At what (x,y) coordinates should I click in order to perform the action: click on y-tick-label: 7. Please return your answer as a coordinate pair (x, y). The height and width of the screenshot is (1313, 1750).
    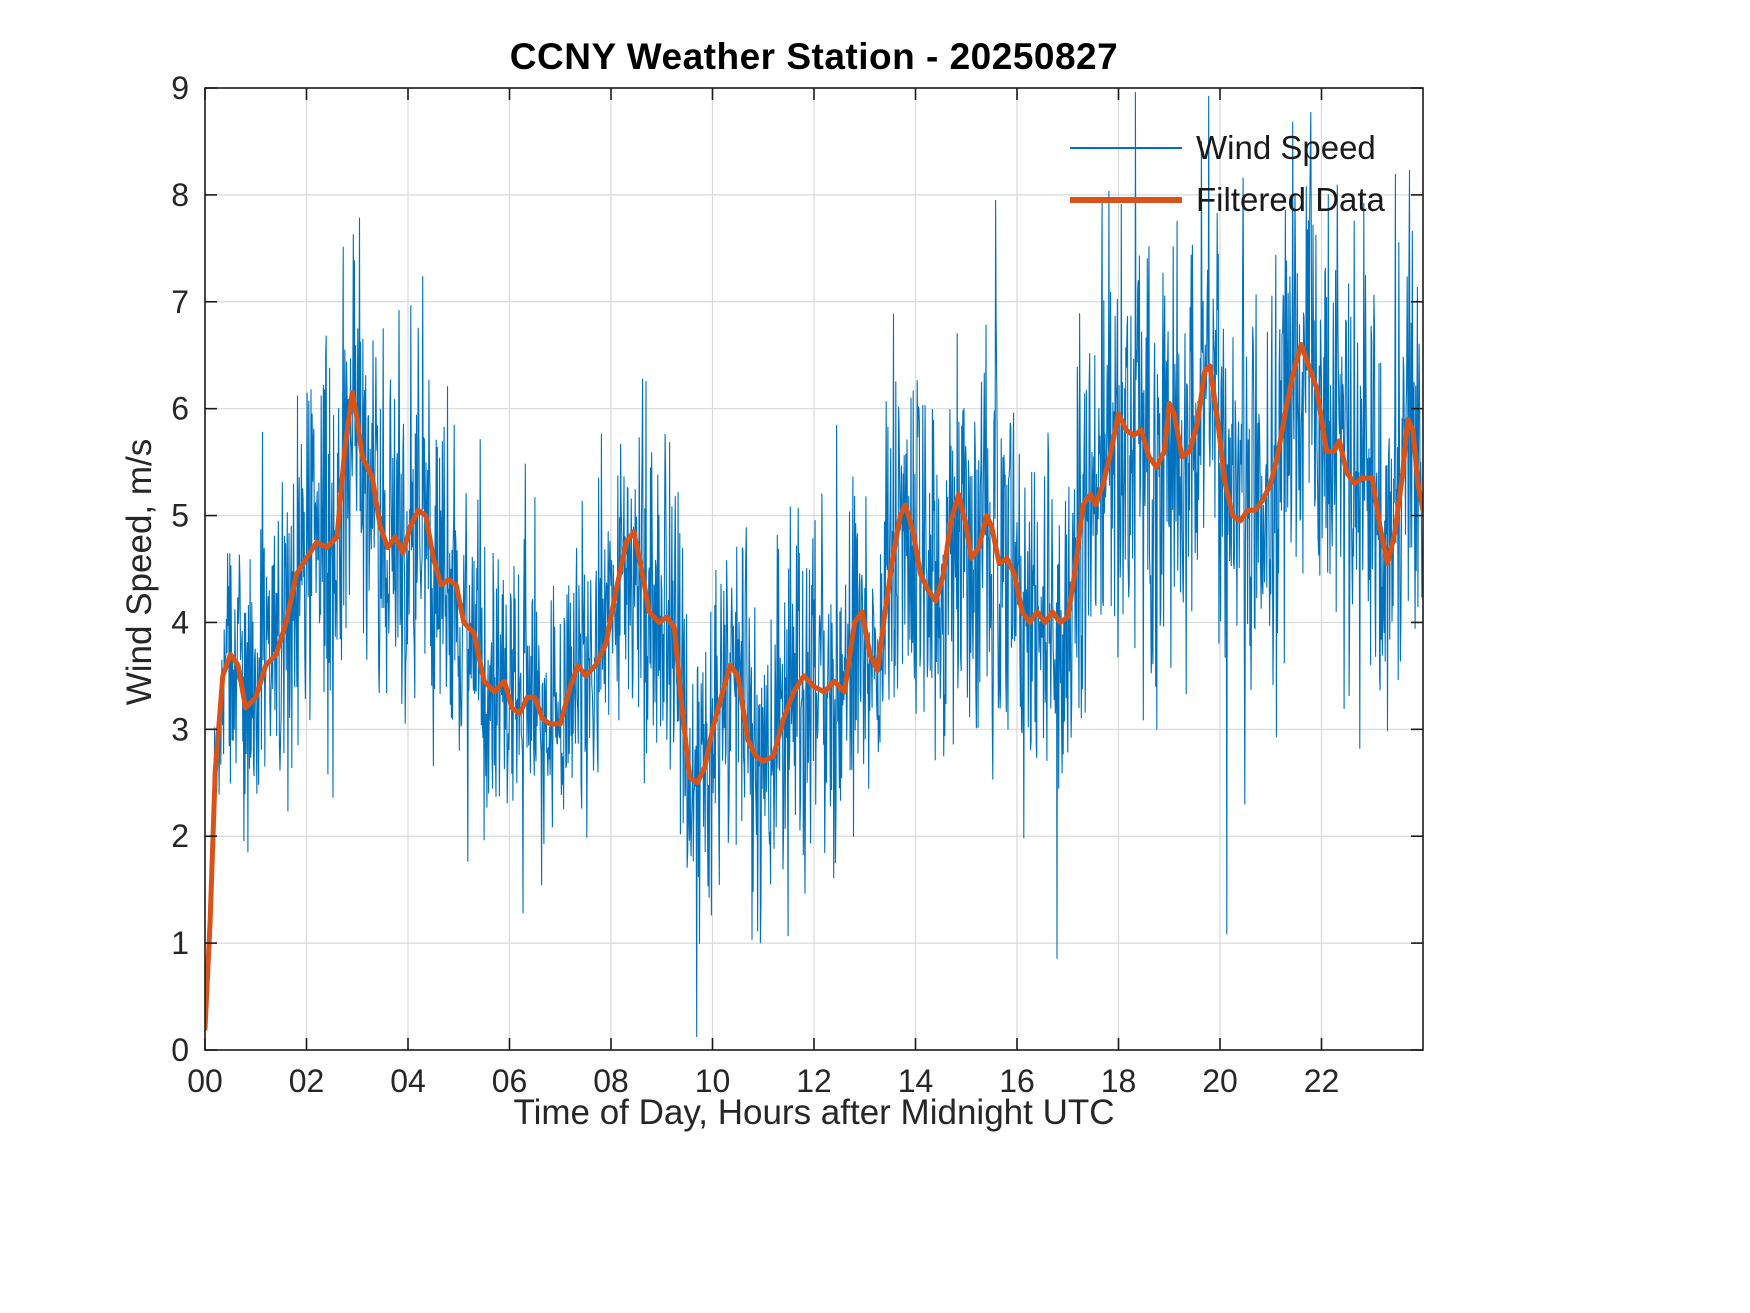
    Looking at the image, I should click on (180, 302).